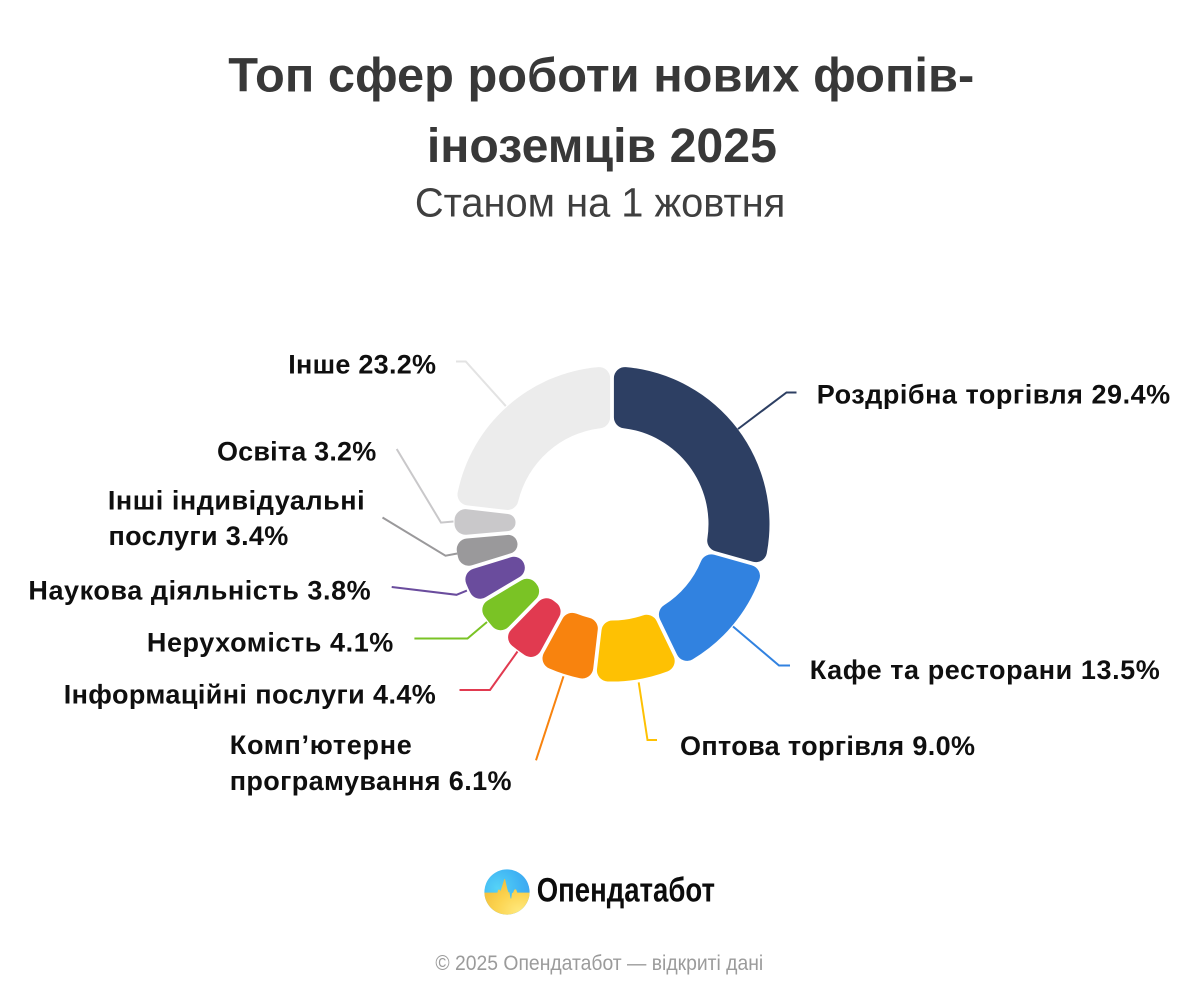 This screenshot has width=1200, height=1000. I want to click on svg-text: Освіта 3.2%, so click(296, 452).